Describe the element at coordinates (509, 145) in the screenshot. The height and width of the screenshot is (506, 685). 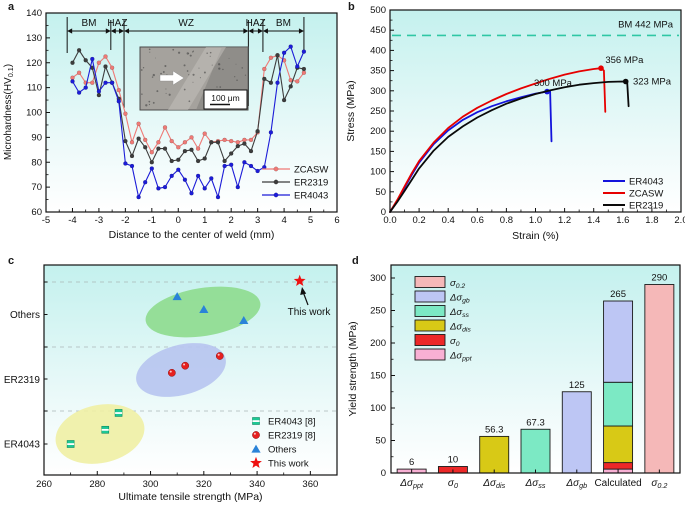
I see `curve-er2319` at that location.